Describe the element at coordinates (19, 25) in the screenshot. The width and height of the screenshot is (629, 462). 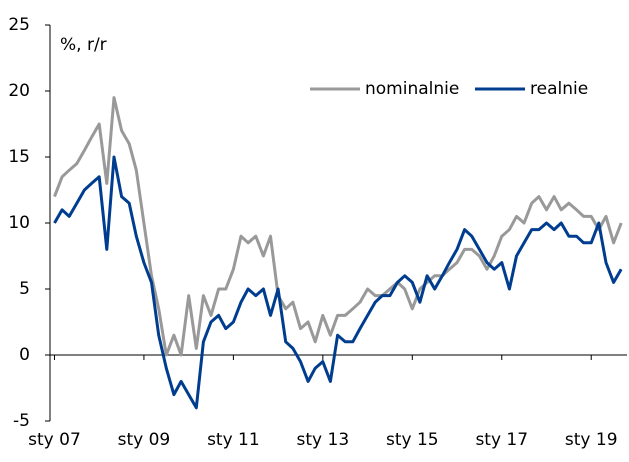
I see `y-tick-label: 25` at that location.